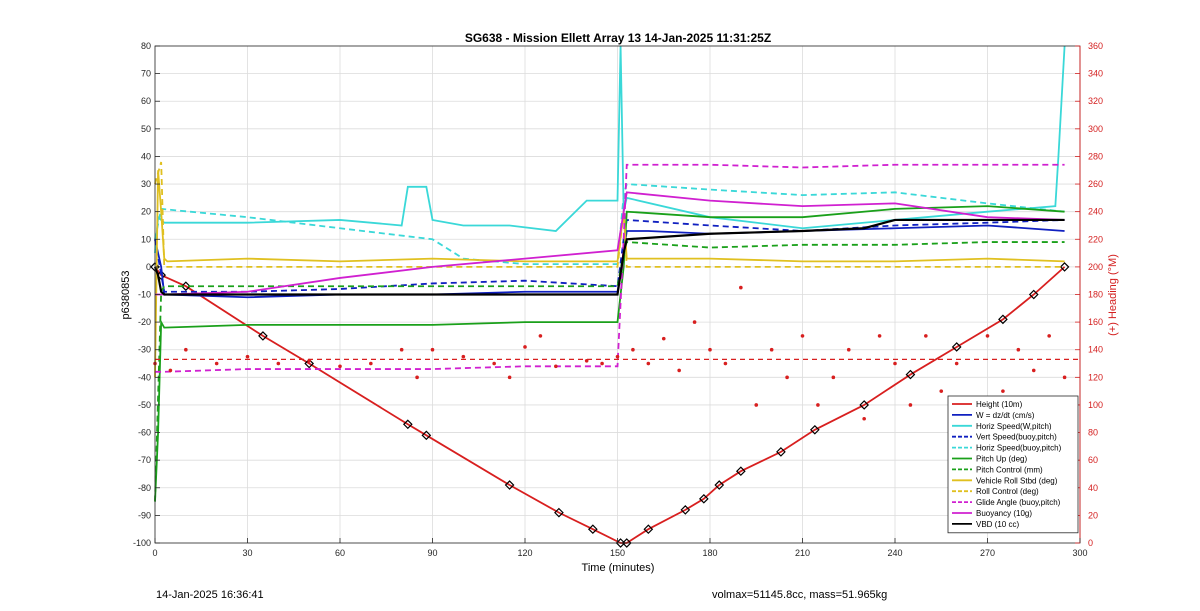 The image size is (1200, 611). I want to click on y-tick-label: 80, so click(146, 46).